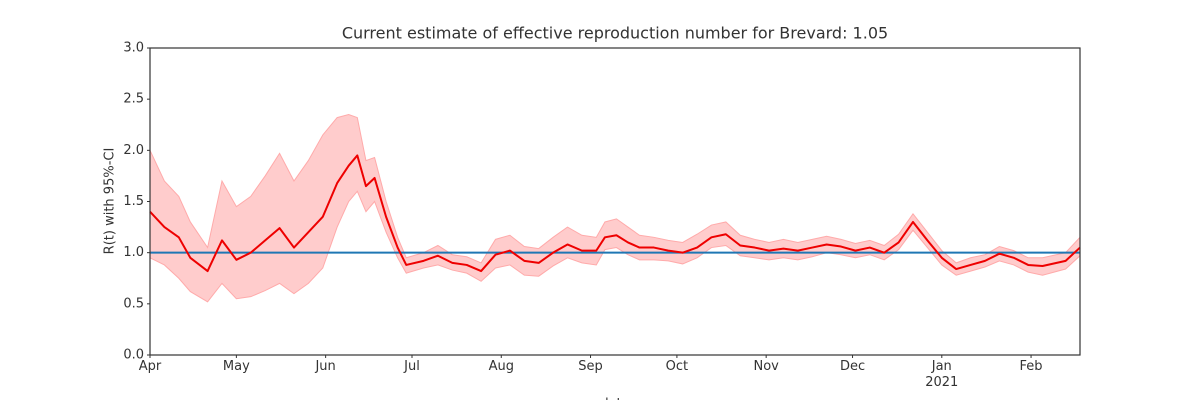 This screenshot has width=1200, height=400. I want to click on x-tick-label: Aug, so click(501, 366).